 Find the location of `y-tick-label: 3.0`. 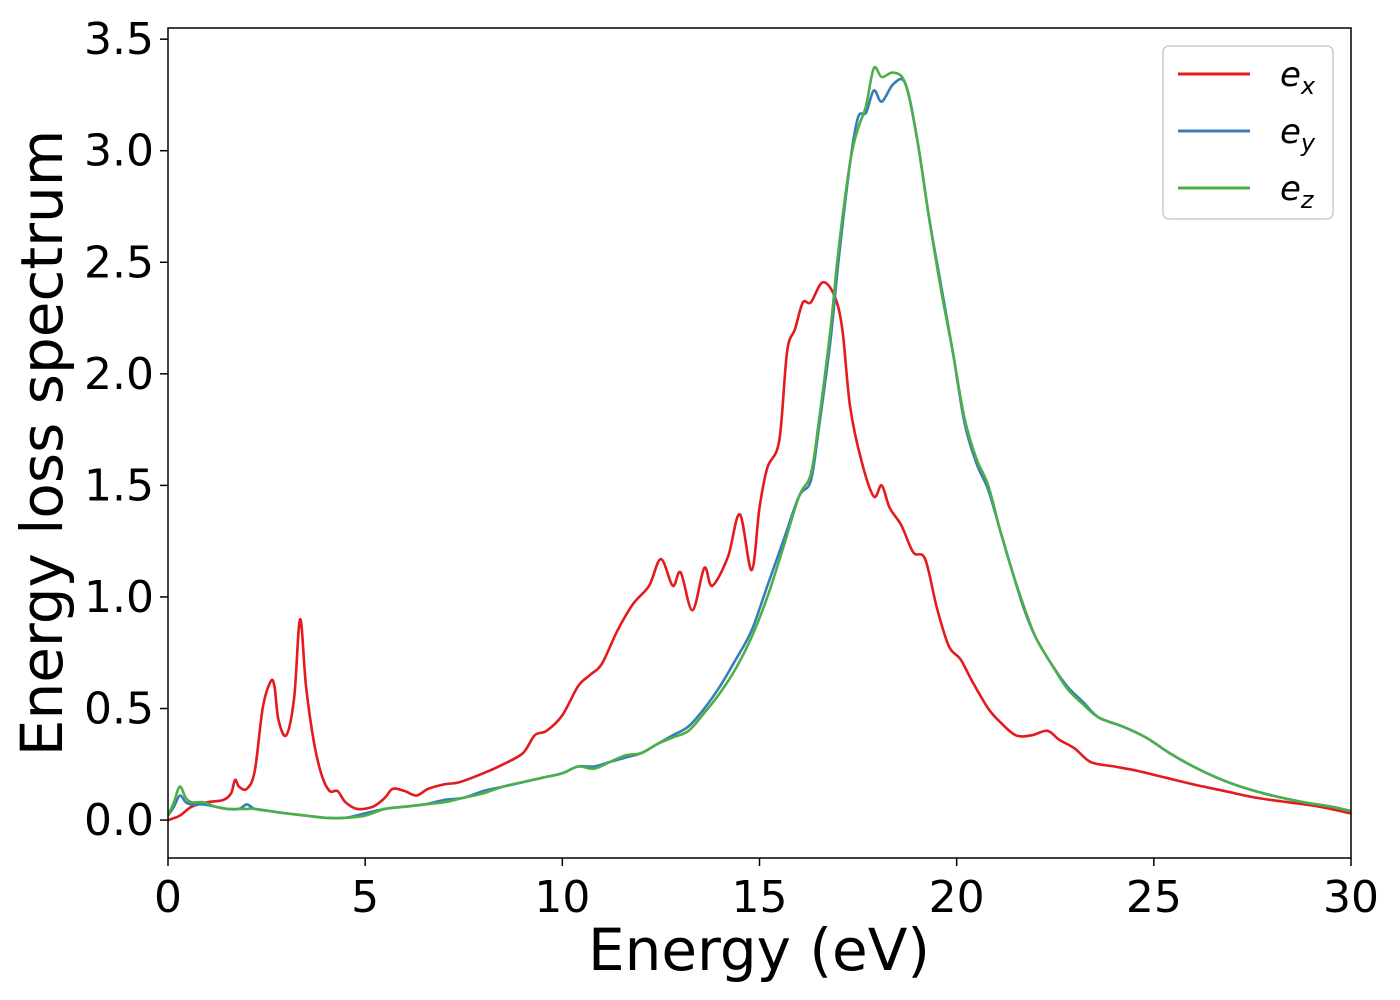

y-tick-label: 3.0 is located at coordinates (119, 151).